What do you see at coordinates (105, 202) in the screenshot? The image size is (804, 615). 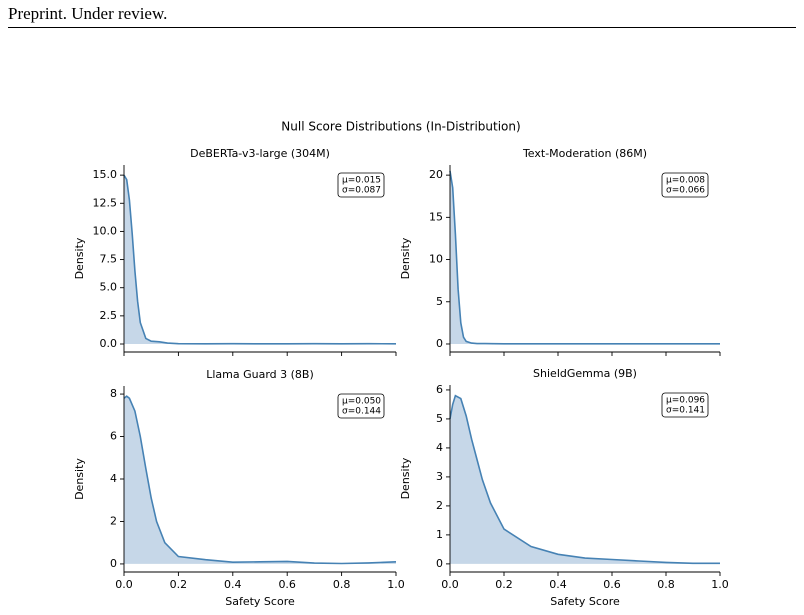 I see `y-tick-label: 12.5` at bounding box center [105, 202].